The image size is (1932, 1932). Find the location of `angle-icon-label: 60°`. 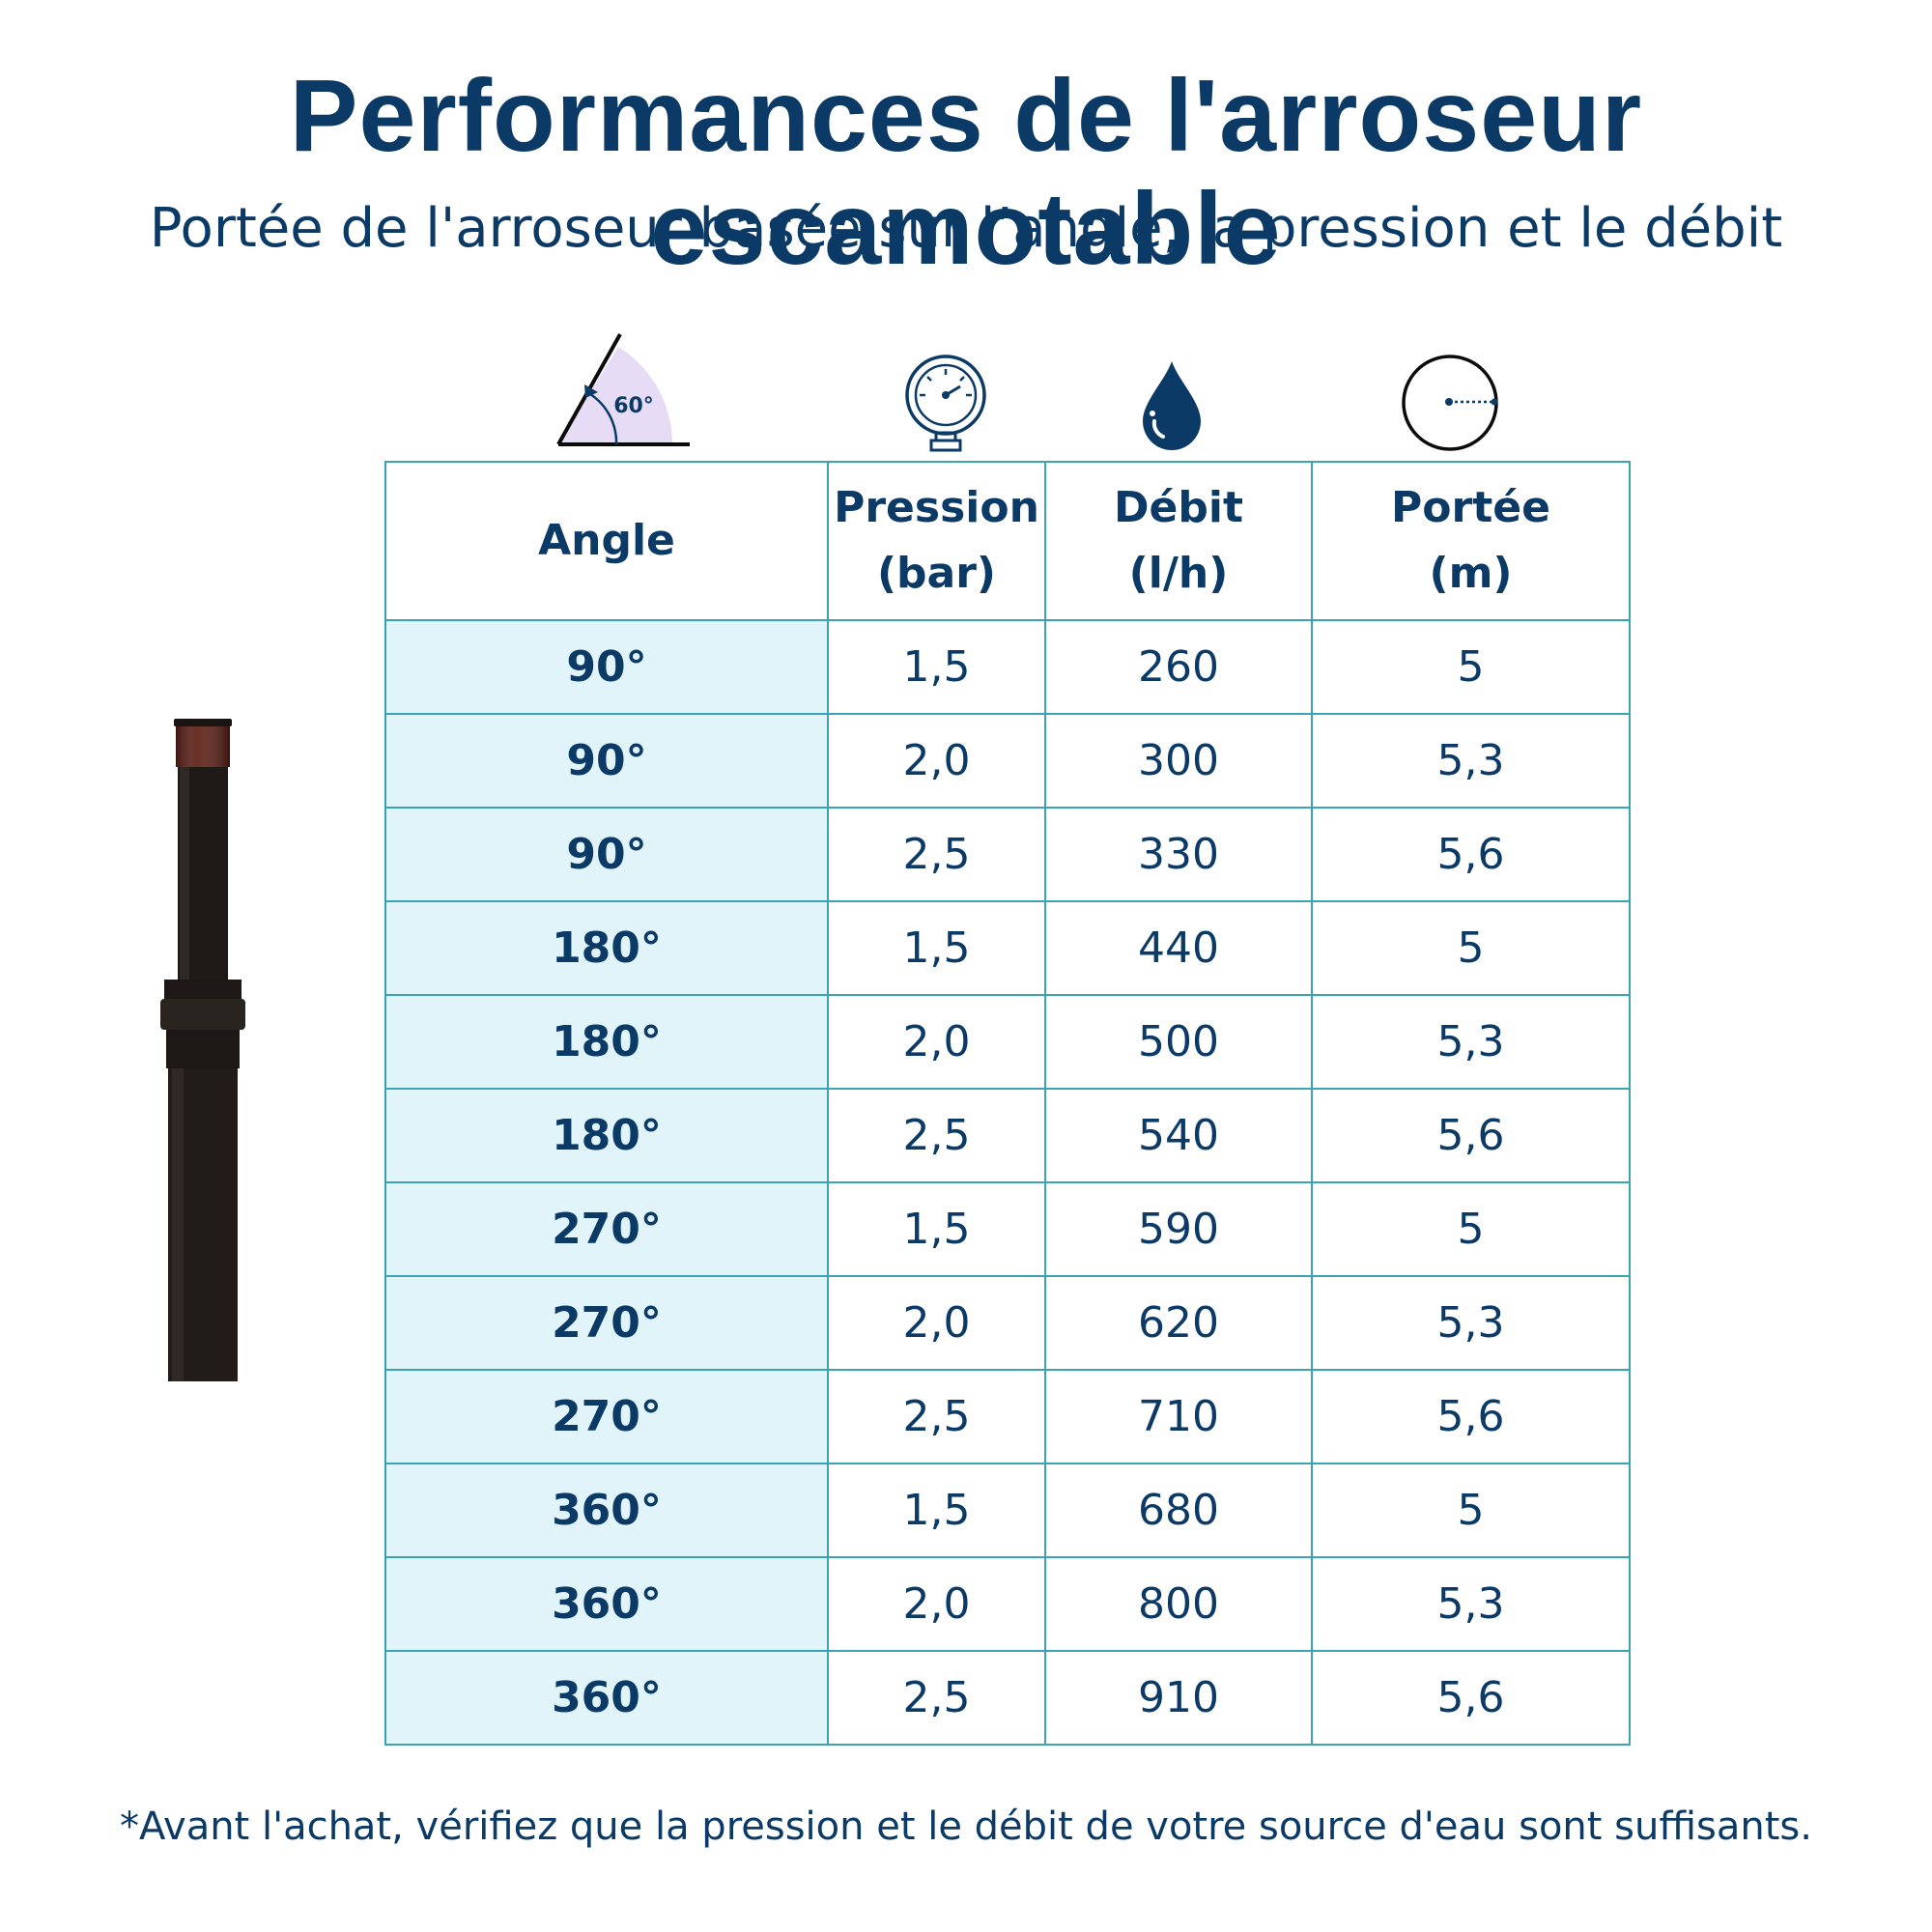

angle-icon-label: 60° is located at coordinates (633, 406).